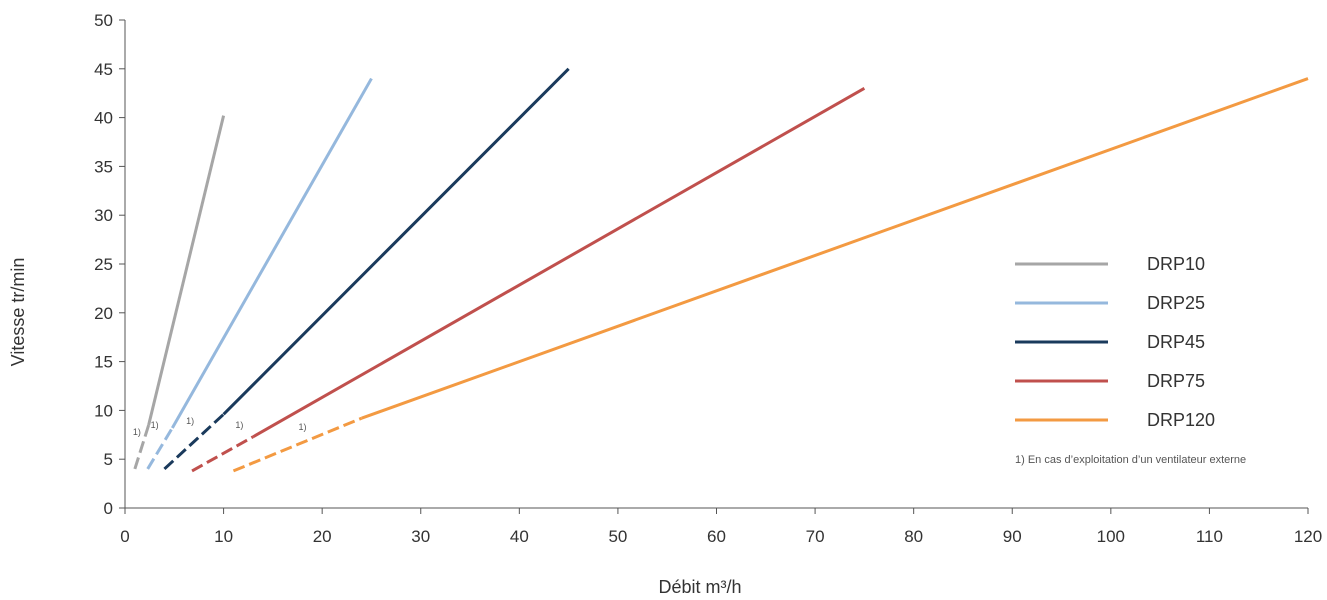  Describe the element at coordinates (186, 270) in the screenshot. I see `series-drp10-line` at that location.